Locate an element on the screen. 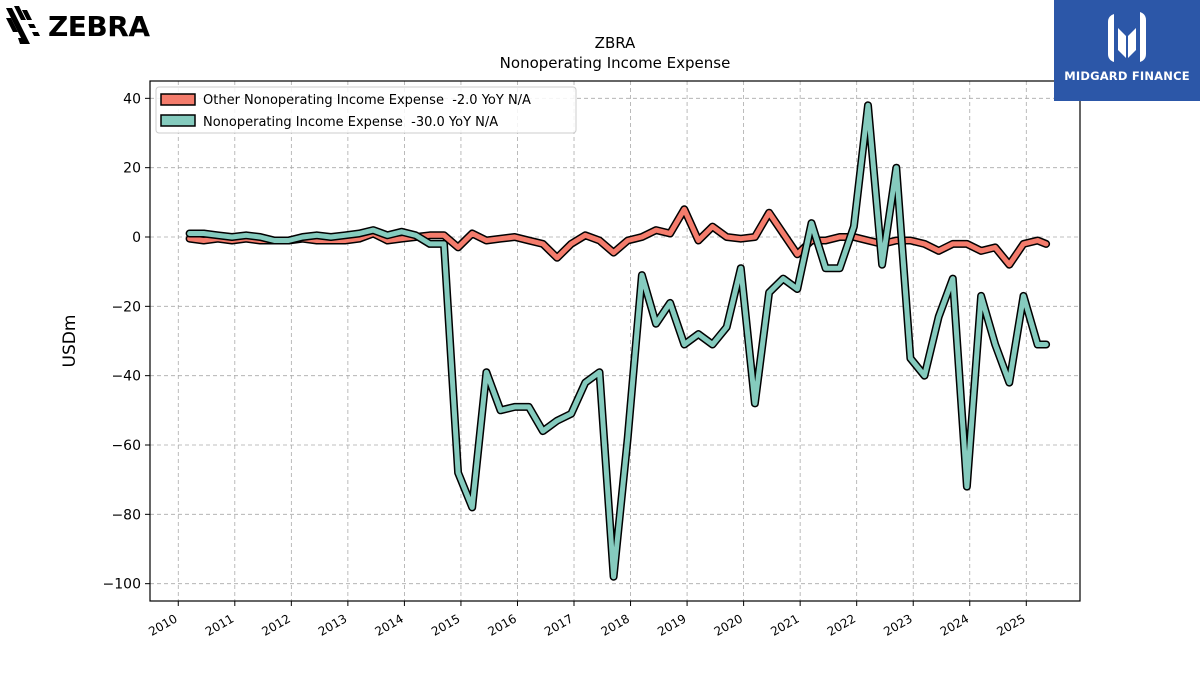  y-tick-label: −100 is located at coordinates (122, 585).